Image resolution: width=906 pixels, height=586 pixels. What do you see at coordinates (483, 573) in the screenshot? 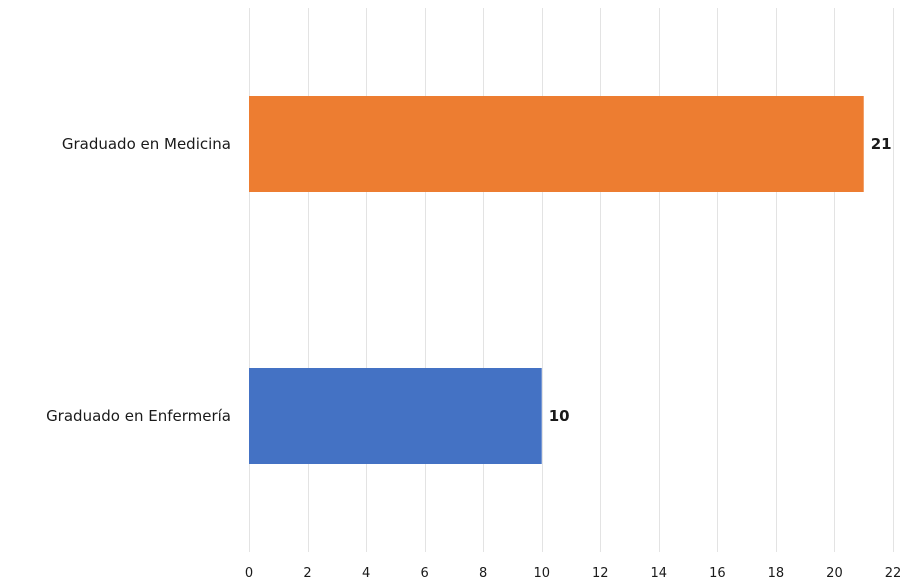
I see `x-tick-label: 8` at bounding box center [483, 573].